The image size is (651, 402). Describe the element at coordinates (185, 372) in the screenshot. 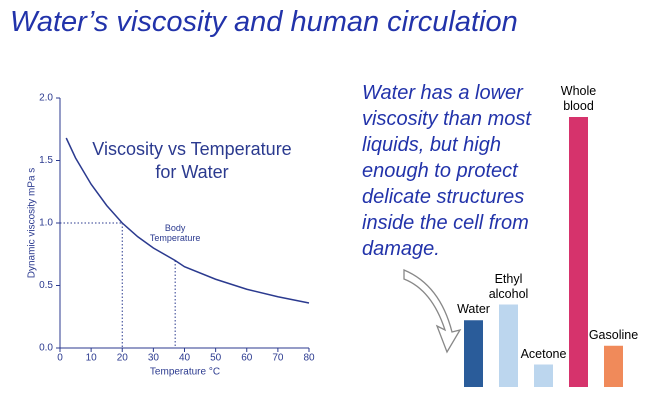

I see `x-axis-label: Temperature °C` at that location.